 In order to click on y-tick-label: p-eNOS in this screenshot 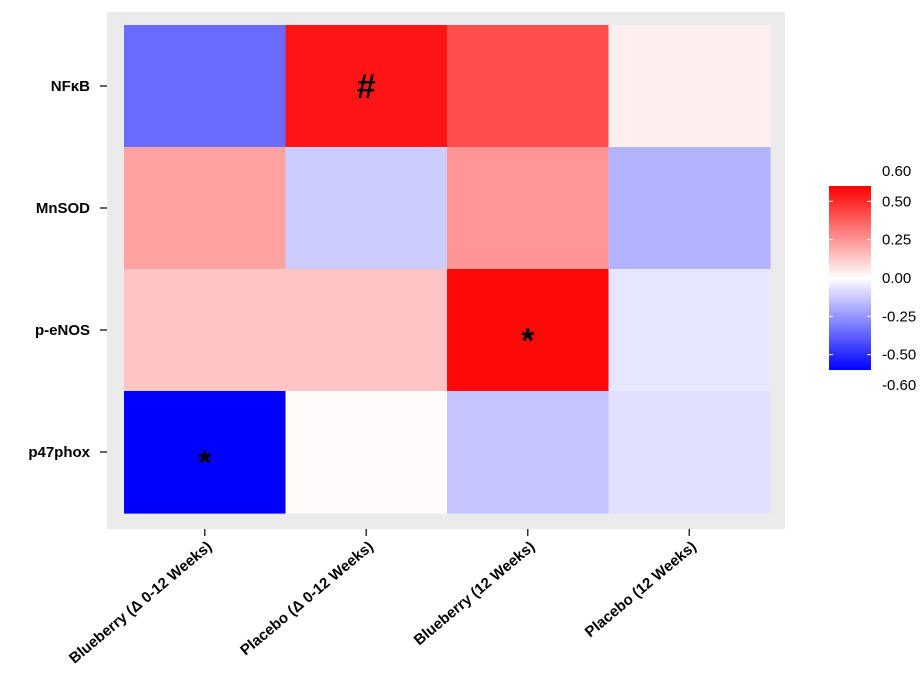, I will do `click(62, 330)`.